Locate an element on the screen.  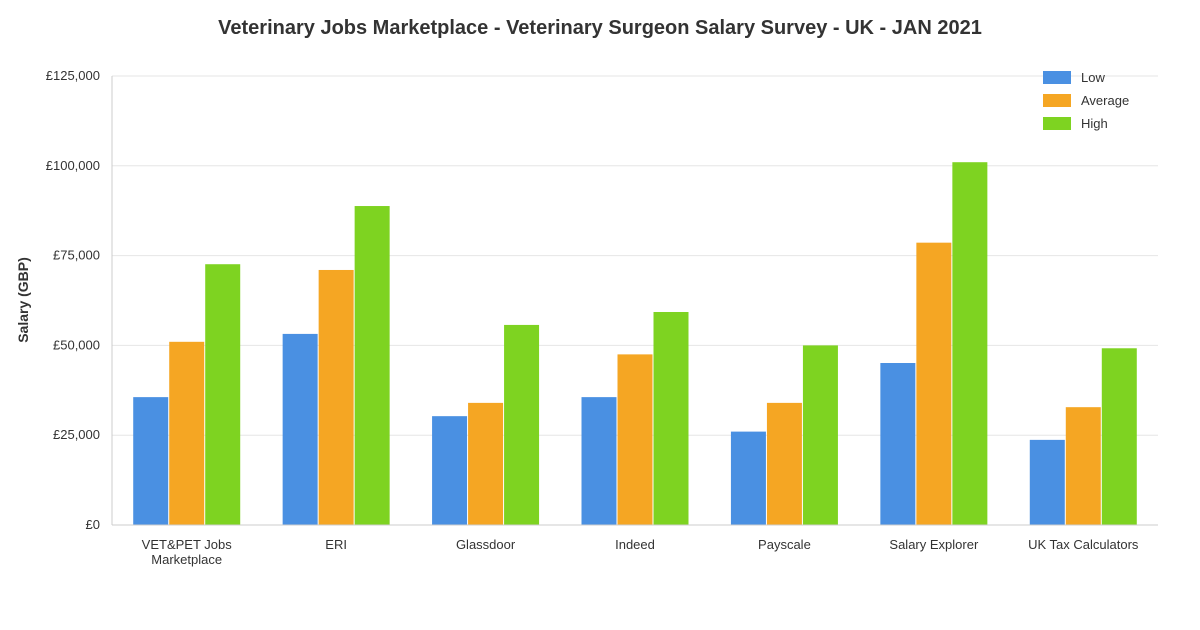
x-tick-label-line: Indeed is located at coordinates (635, 544).